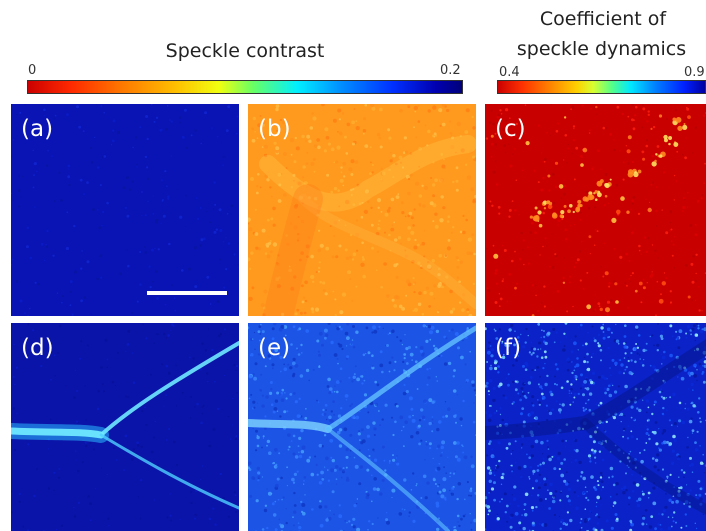 This screenshot has height=531, width=706. I want to click on panel-a-image: (a), so click(125, 210).